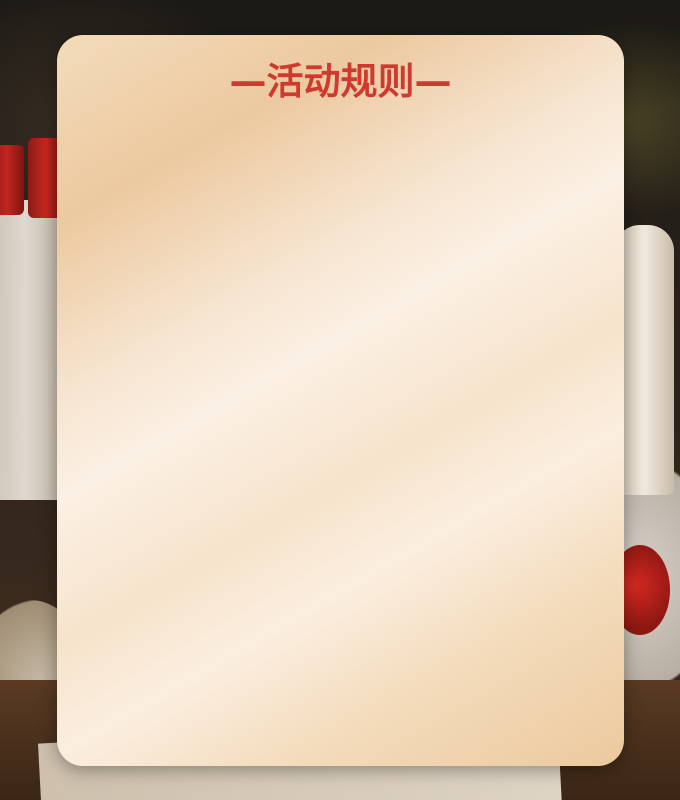 This screenshot has height=800, width=680. Describe the element at coordinates (12, 180) in the screenshot. I see `background-bottle-cap` at that location.